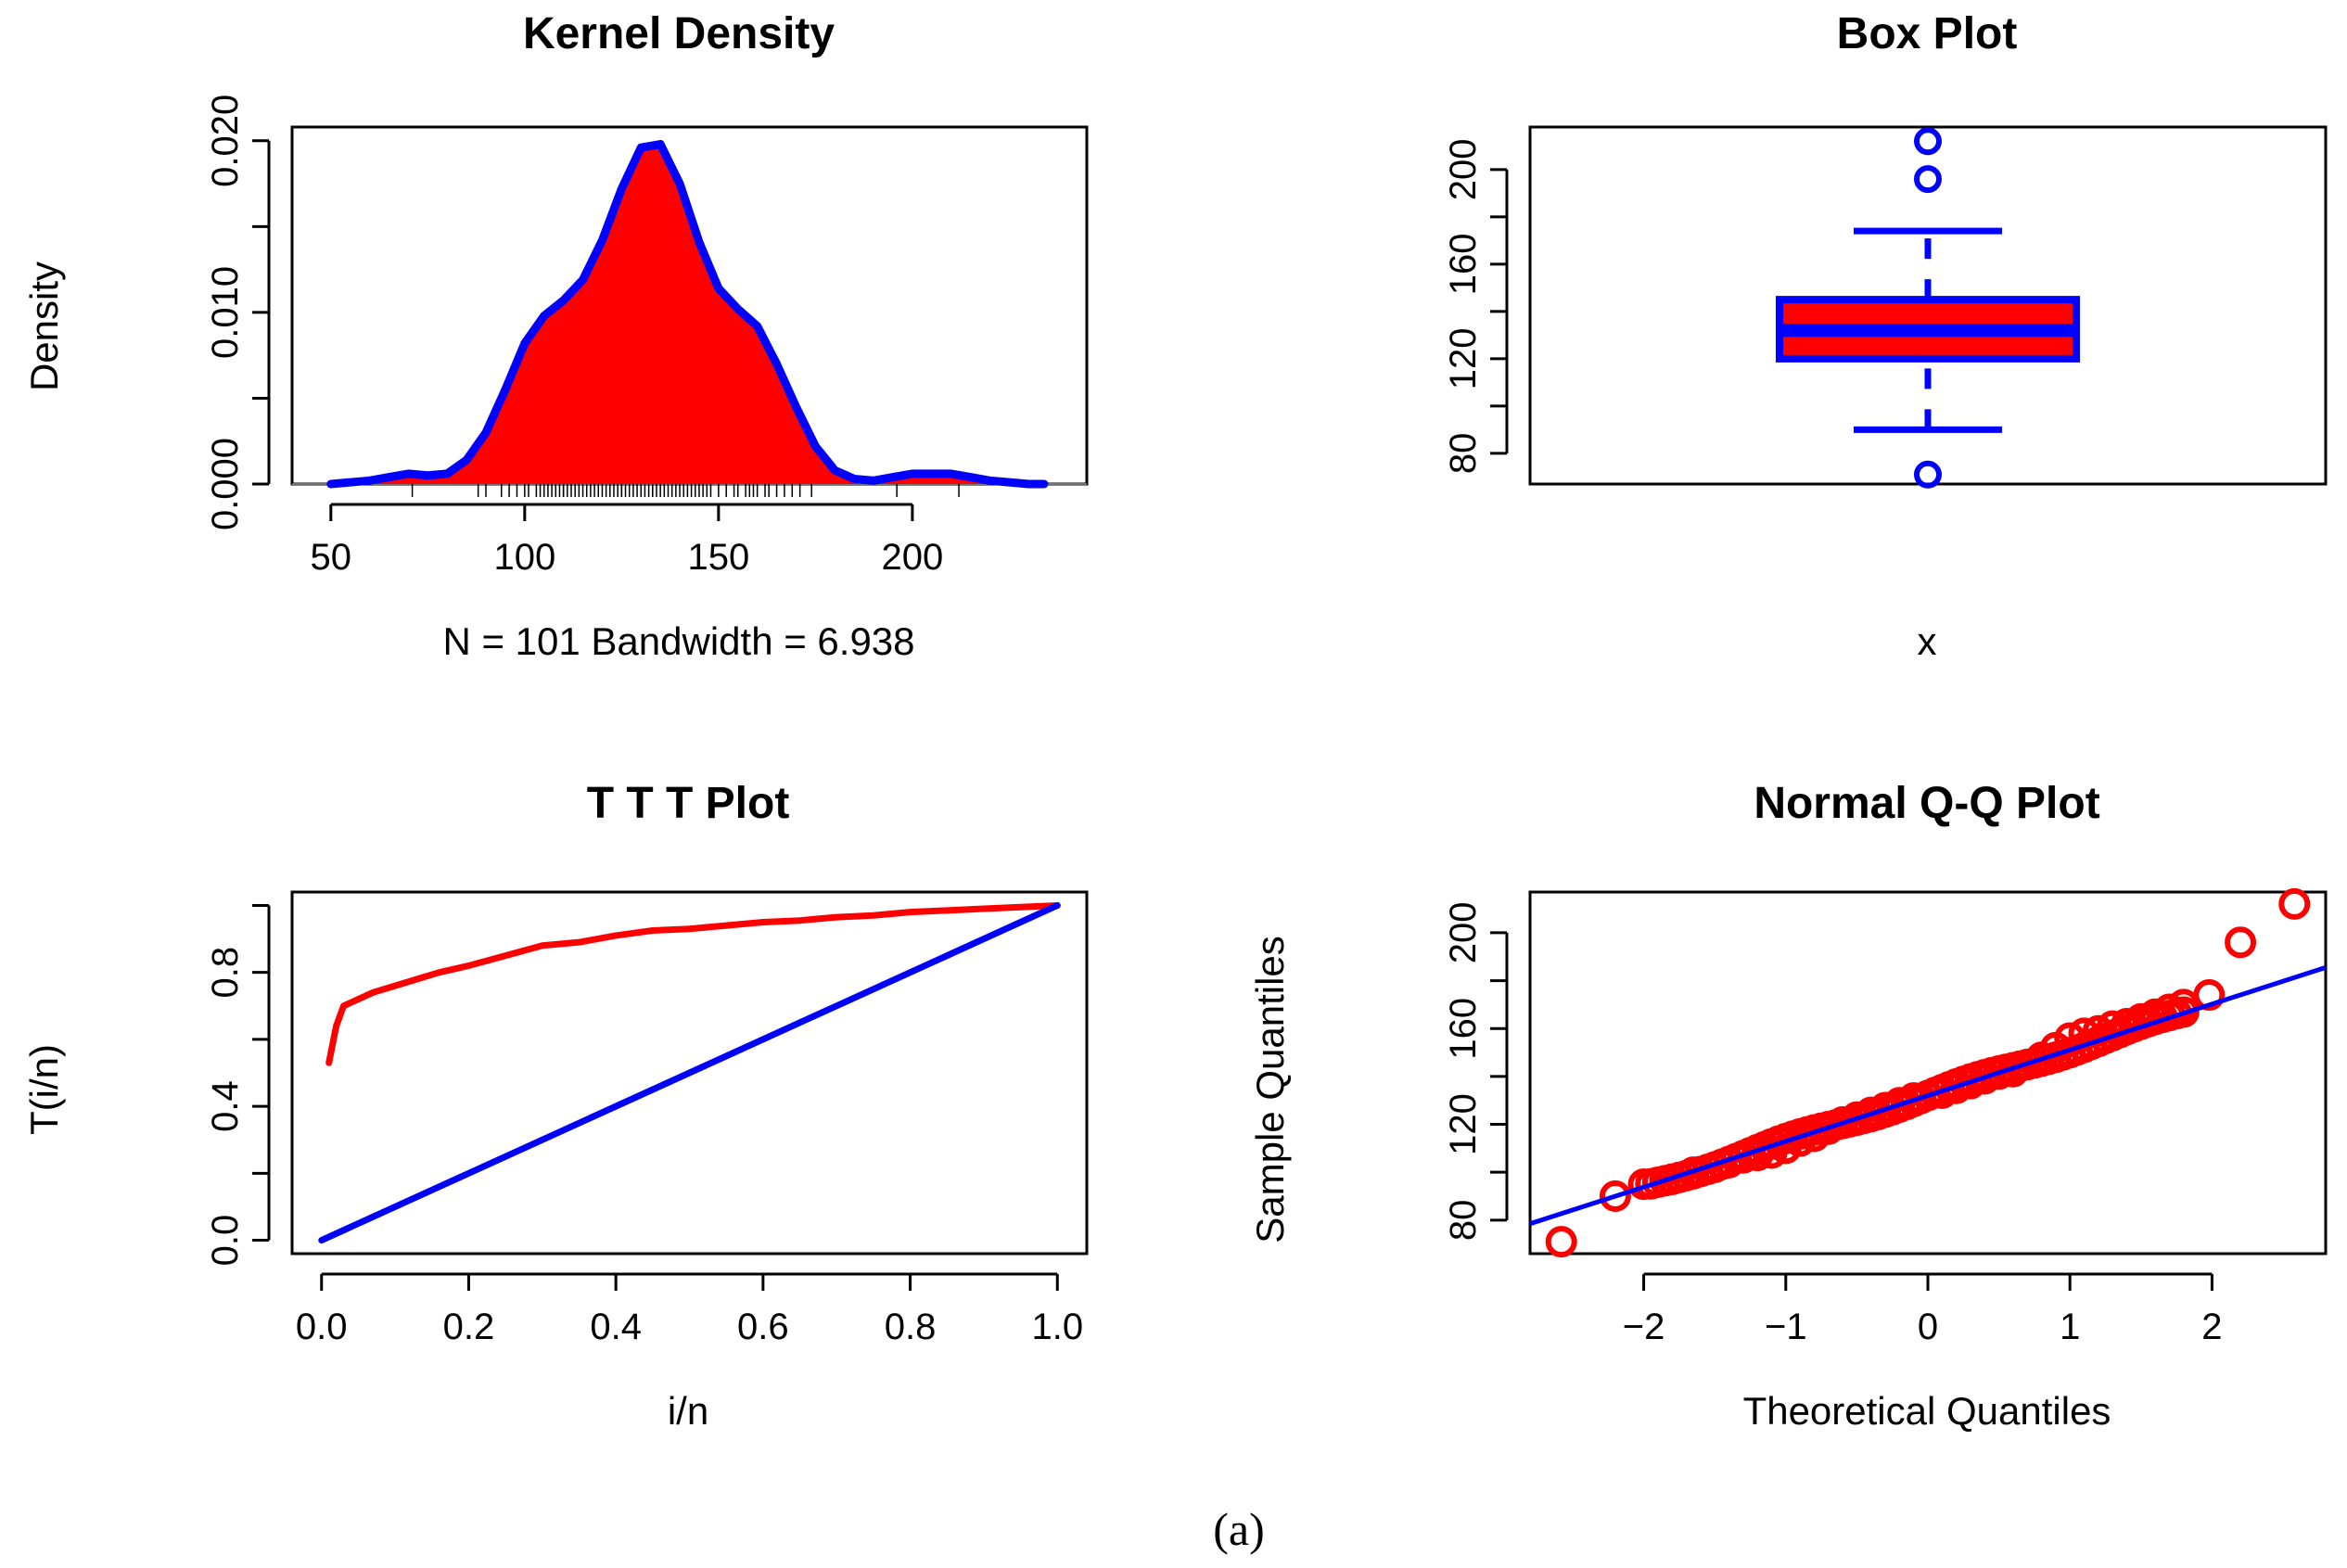 This screenshot has width=2347, height=1568. Describe the element at coordinates (1786, 1327) in the screenshot. I see `qq-plot-x-tick-label: −1` at that location.